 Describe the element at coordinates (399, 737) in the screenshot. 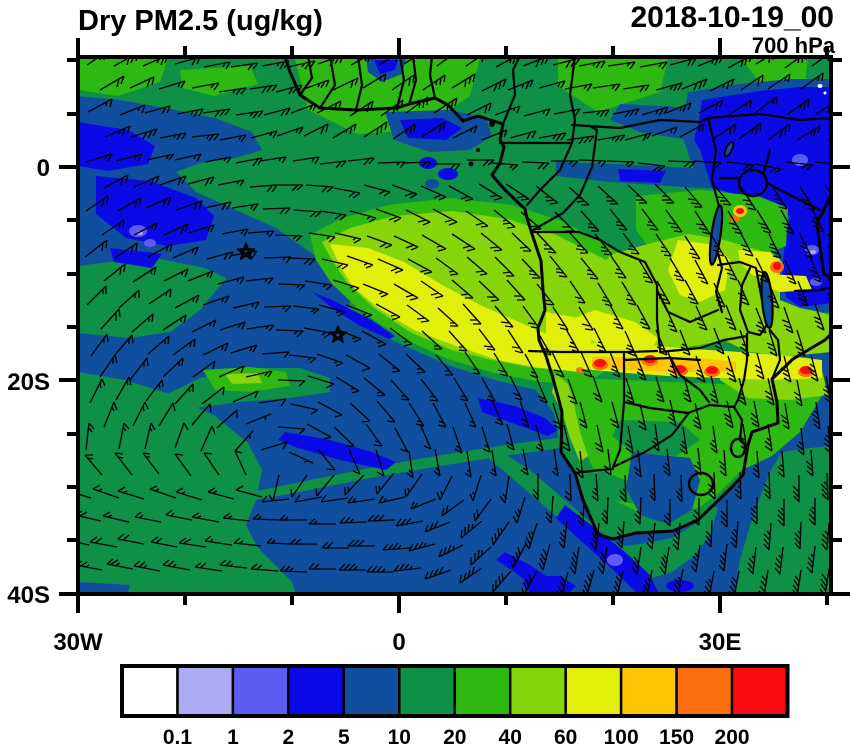

I see `svg-text: 10` at that location.